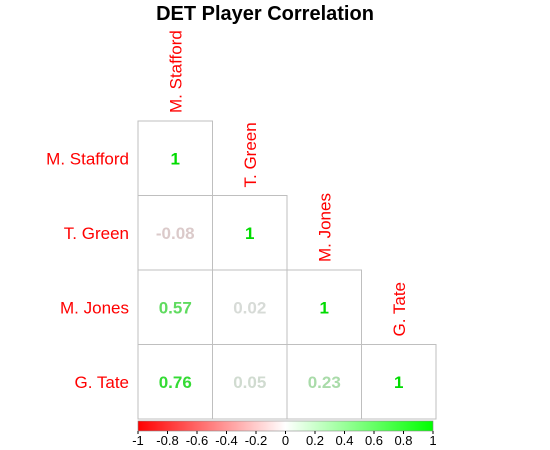  What do you see at coordinates (249, 307) in the screenshot?
I see `cell-value: 0.02` at bounding box center [249, 307].